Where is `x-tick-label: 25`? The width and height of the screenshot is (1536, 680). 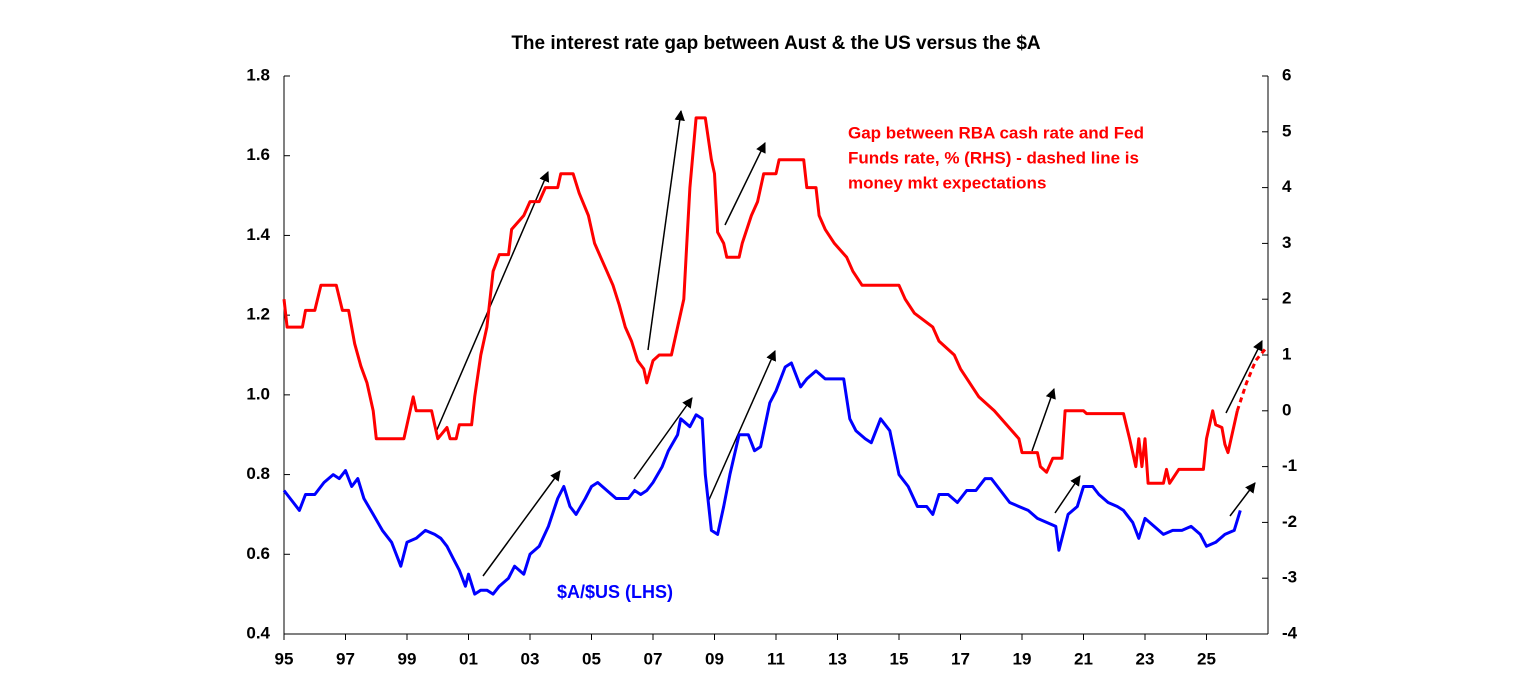
x-tick-label: 25 is located at coordinates (1206, 658).